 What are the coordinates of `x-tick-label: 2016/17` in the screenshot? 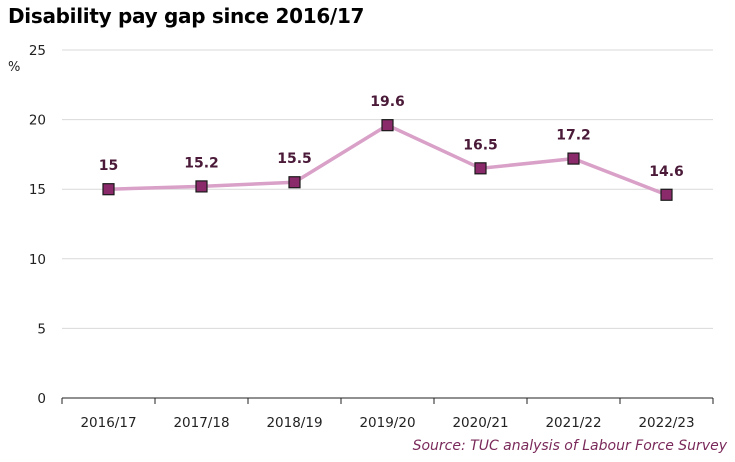 It's located at (108, 423).